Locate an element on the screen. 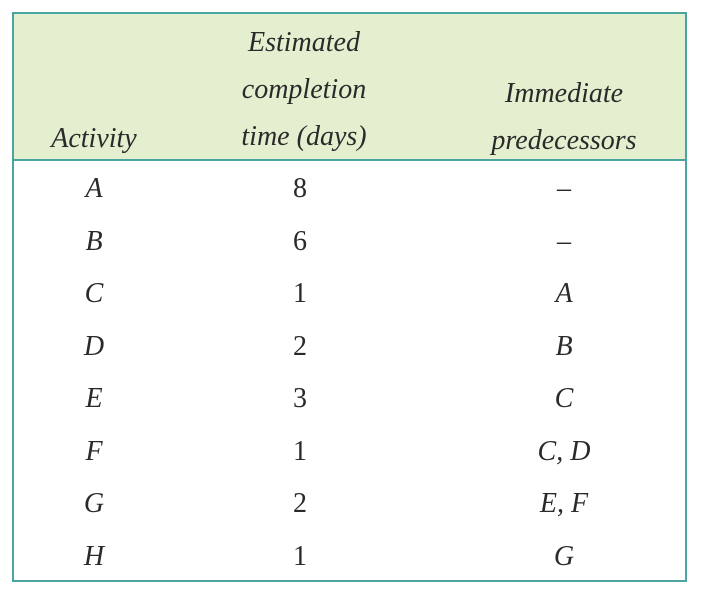 This screenshot has height=593, width=703. activity-cell: C is located at coordinates (94, 293).